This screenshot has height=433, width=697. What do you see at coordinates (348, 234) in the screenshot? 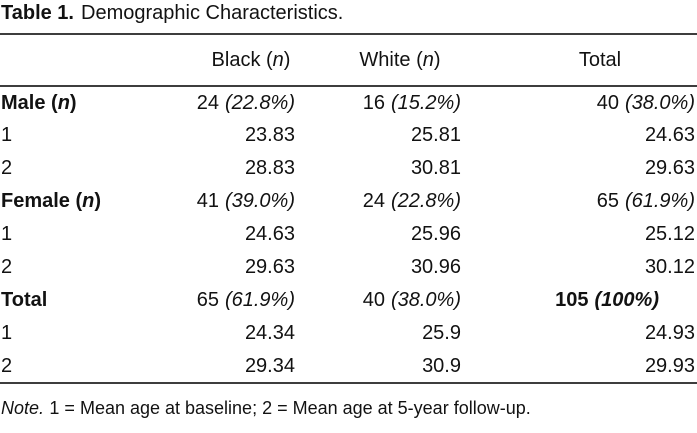
I see `table-row-female-baseline: 1 24.63 25.96 25.12` at bounding box center [348, 234].